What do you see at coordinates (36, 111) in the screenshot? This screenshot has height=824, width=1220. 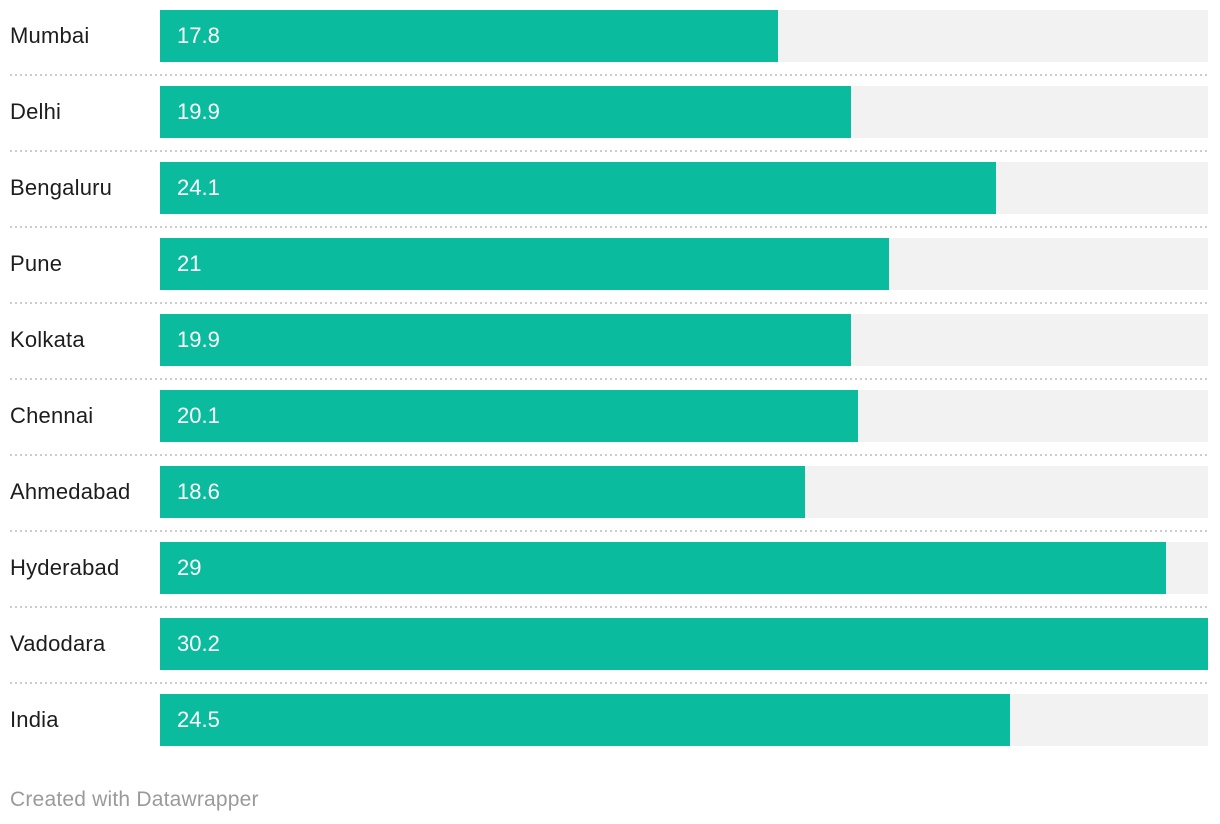 I see `category-label: Delhi` at bounding box center [36, 111].